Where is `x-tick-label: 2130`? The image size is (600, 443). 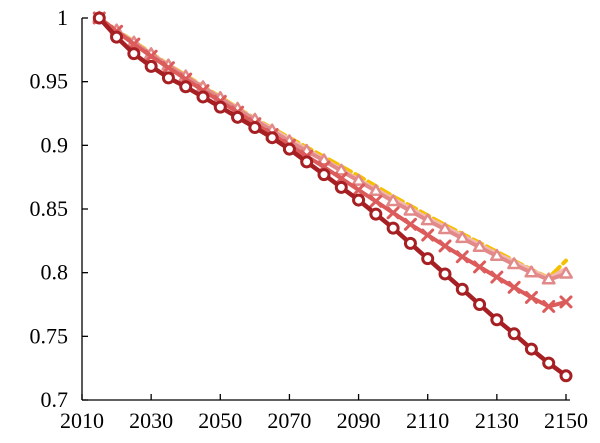 x-tick-label: 2130 is located at coordinates (497, 420).